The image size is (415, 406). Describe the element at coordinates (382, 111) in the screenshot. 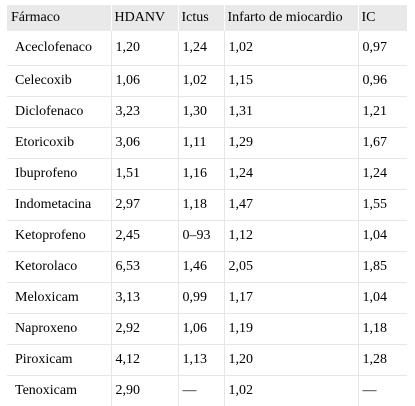

I see `cell-ic: 1,21` at that location.